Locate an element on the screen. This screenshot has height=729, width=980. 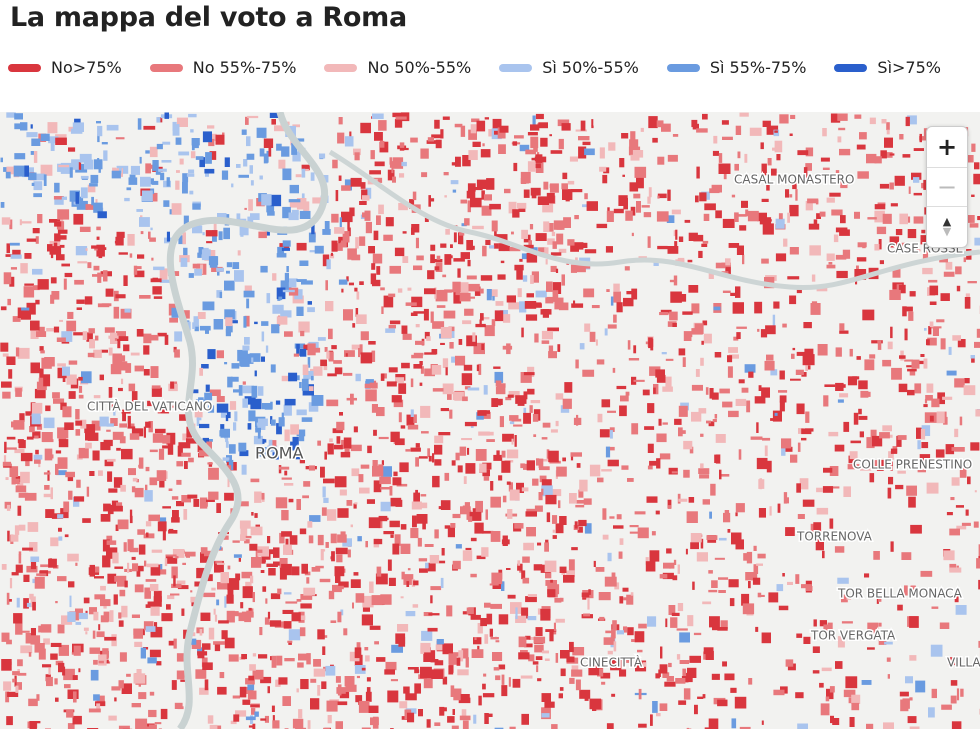
reset-north: ▲ ▼ is located at coordinates (947, 227).